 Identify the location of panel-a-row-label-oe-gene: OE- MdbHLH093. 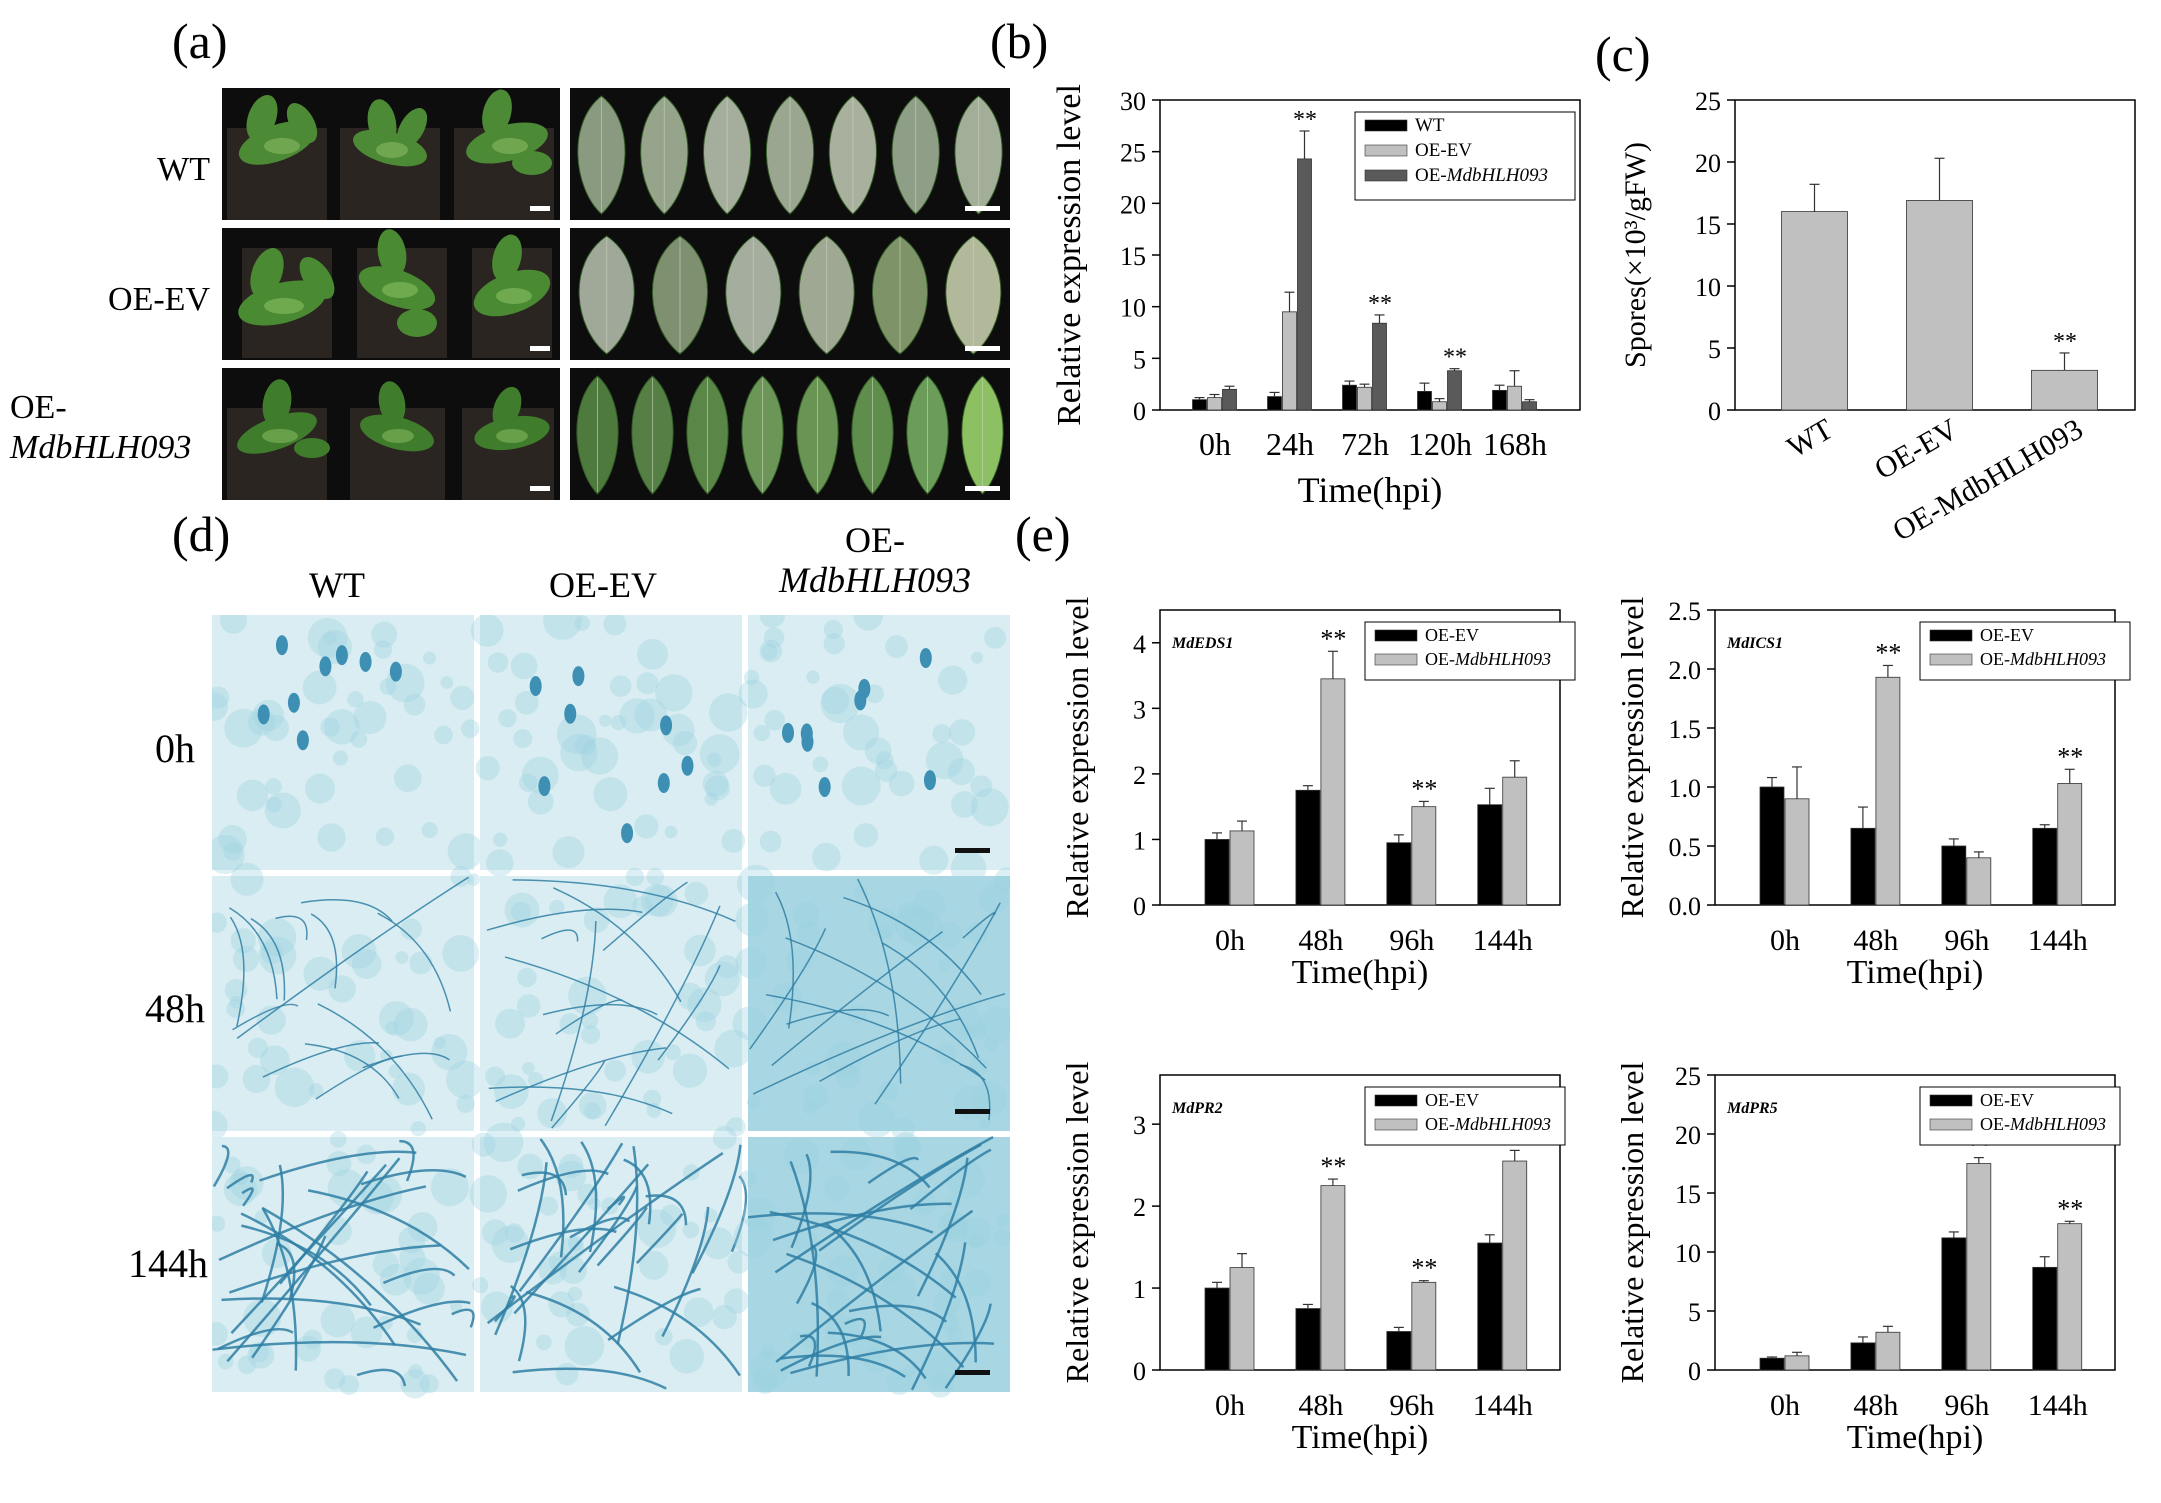
(101, 427).